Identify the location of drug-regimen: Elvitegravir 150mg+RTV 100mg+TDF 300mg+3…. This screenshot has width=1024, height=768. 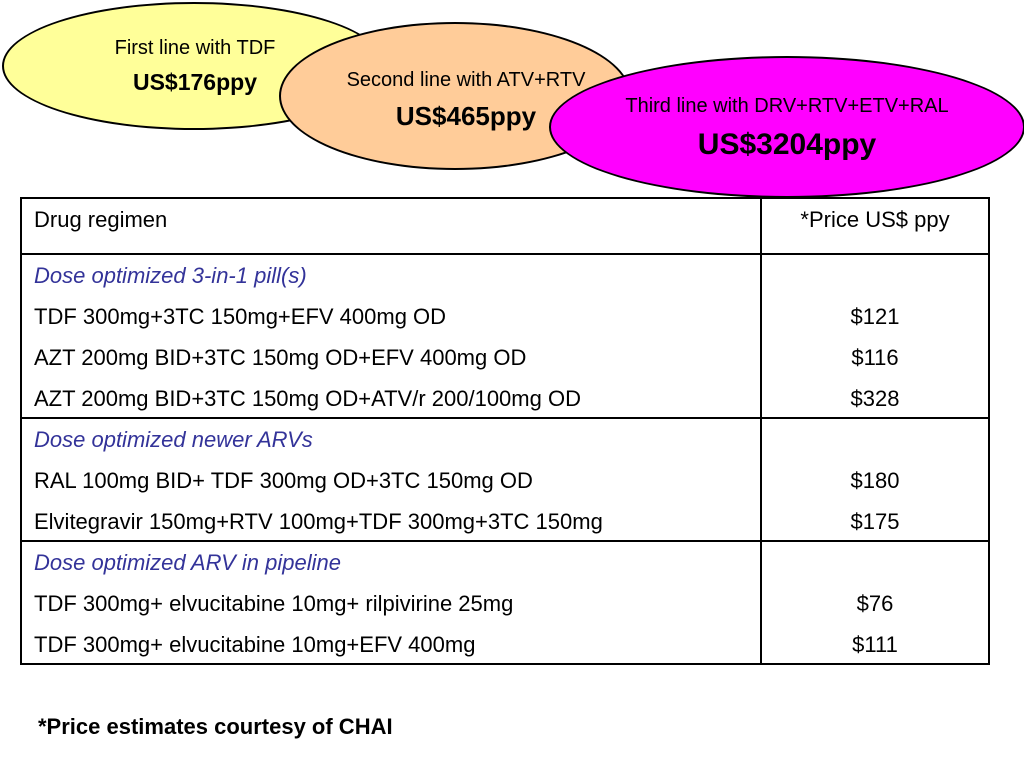
(318, 521).